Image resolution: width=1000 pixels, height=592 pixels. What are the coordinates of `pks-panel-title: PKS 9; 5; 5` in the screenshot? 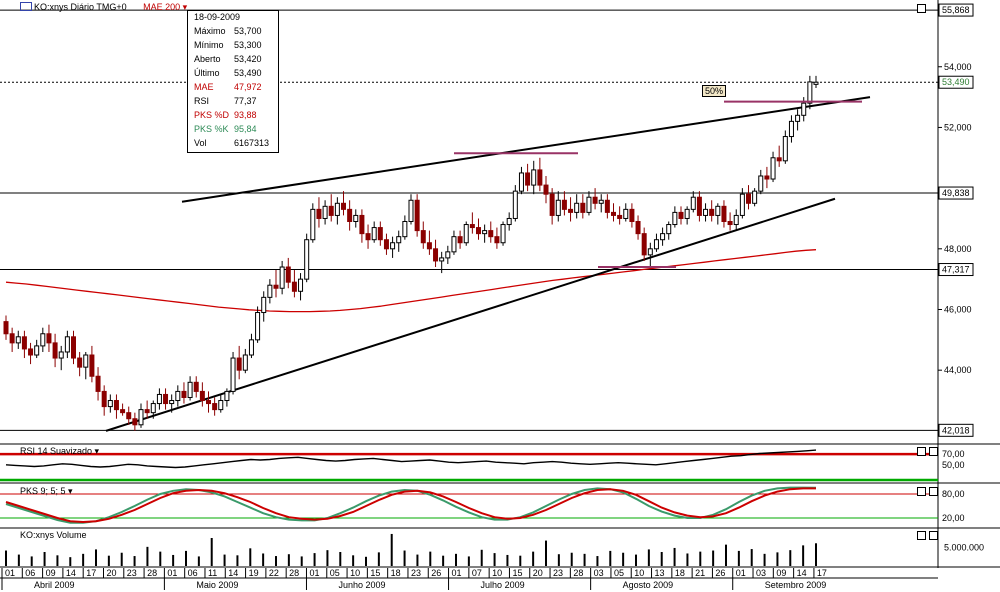 It's located at (43, 491).